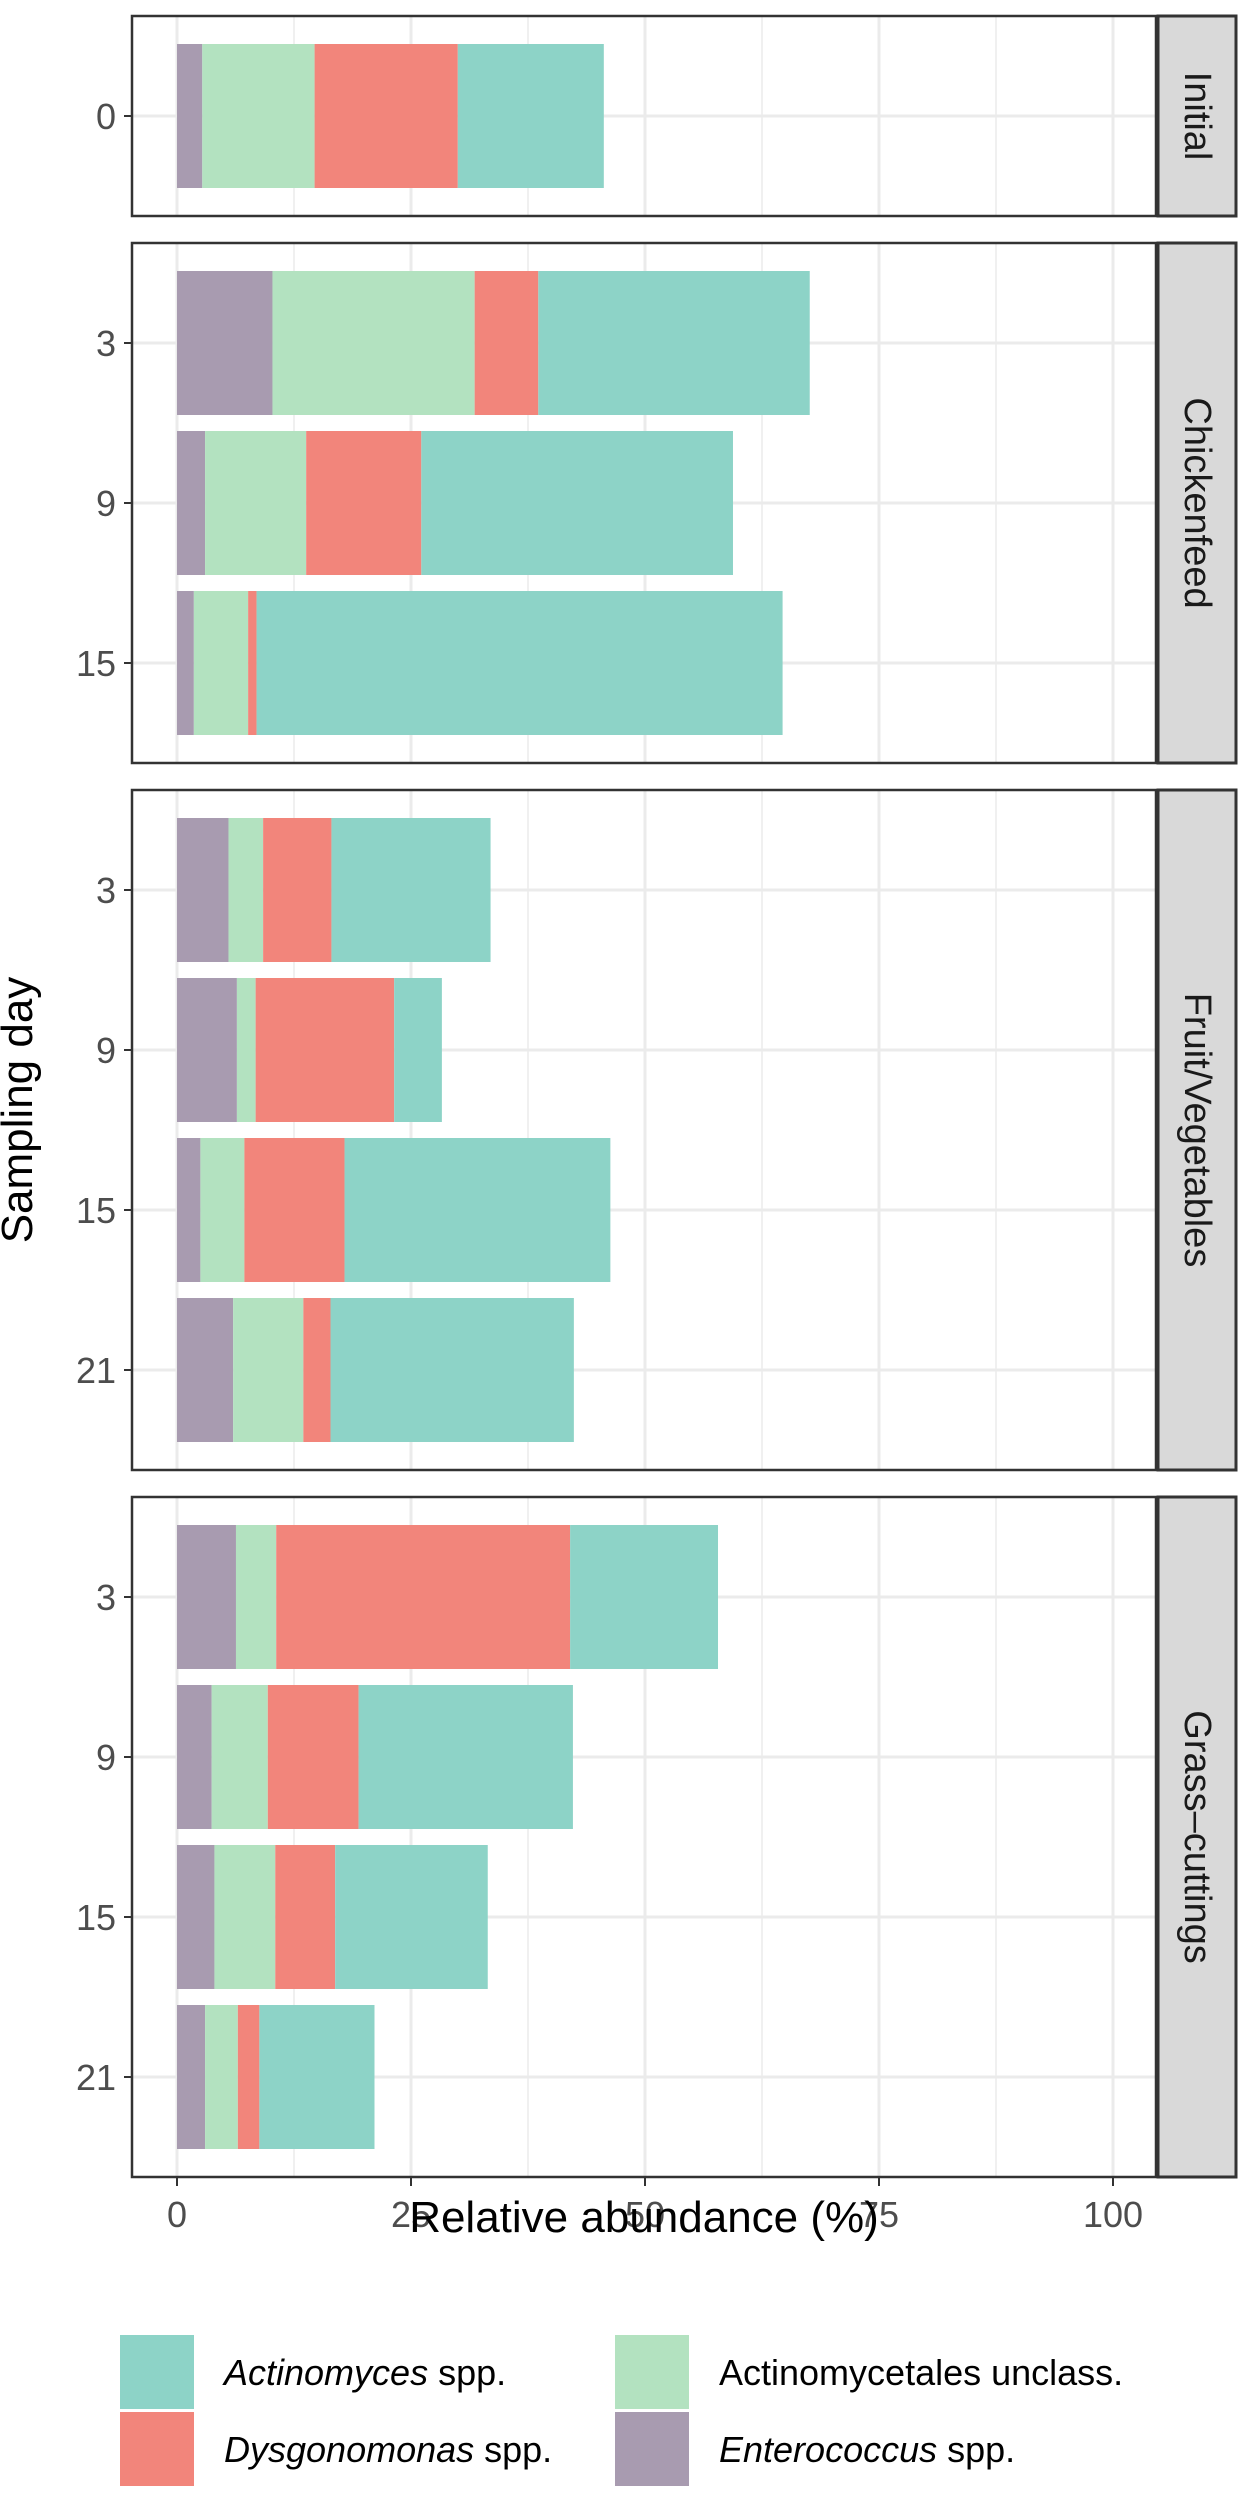 The width and height of the screenshot is (1244, 2500). What do you see at coordinates (157, 2449) in the screenshot?
I see `legend-key-dysgonomonas` at bounding box center [157, 2449].